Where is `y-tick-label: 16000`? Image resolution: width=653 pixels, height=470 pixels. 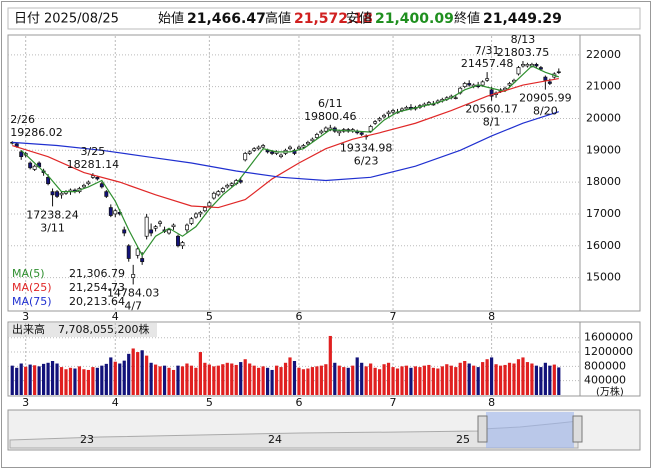
y-tick-label: 16000 is located at coordinates (603, 245).